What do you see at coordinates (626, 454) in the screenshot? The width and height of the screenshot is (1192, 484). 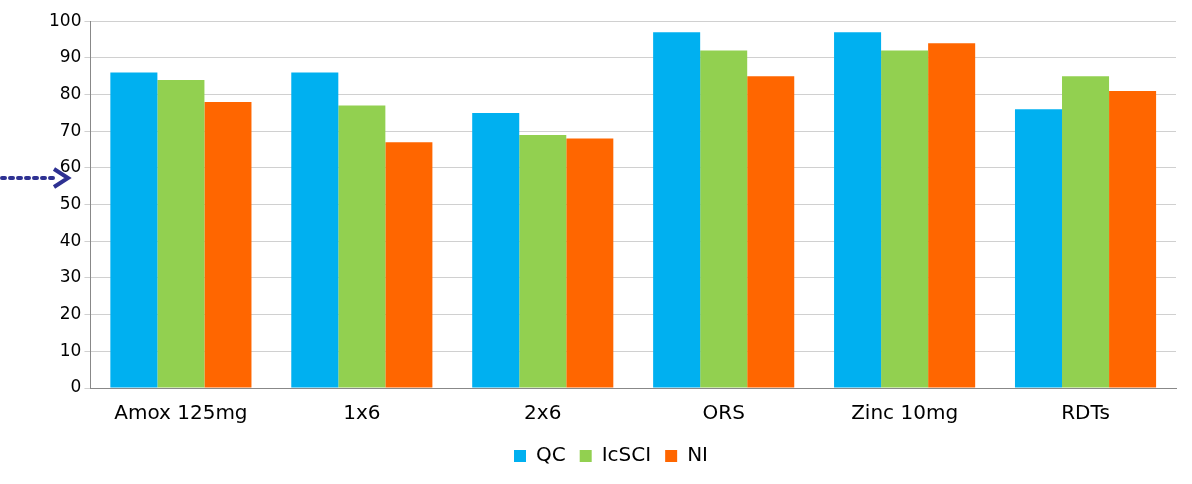 I see `legend-label: IcSCI` at bounding box center [626, 454].